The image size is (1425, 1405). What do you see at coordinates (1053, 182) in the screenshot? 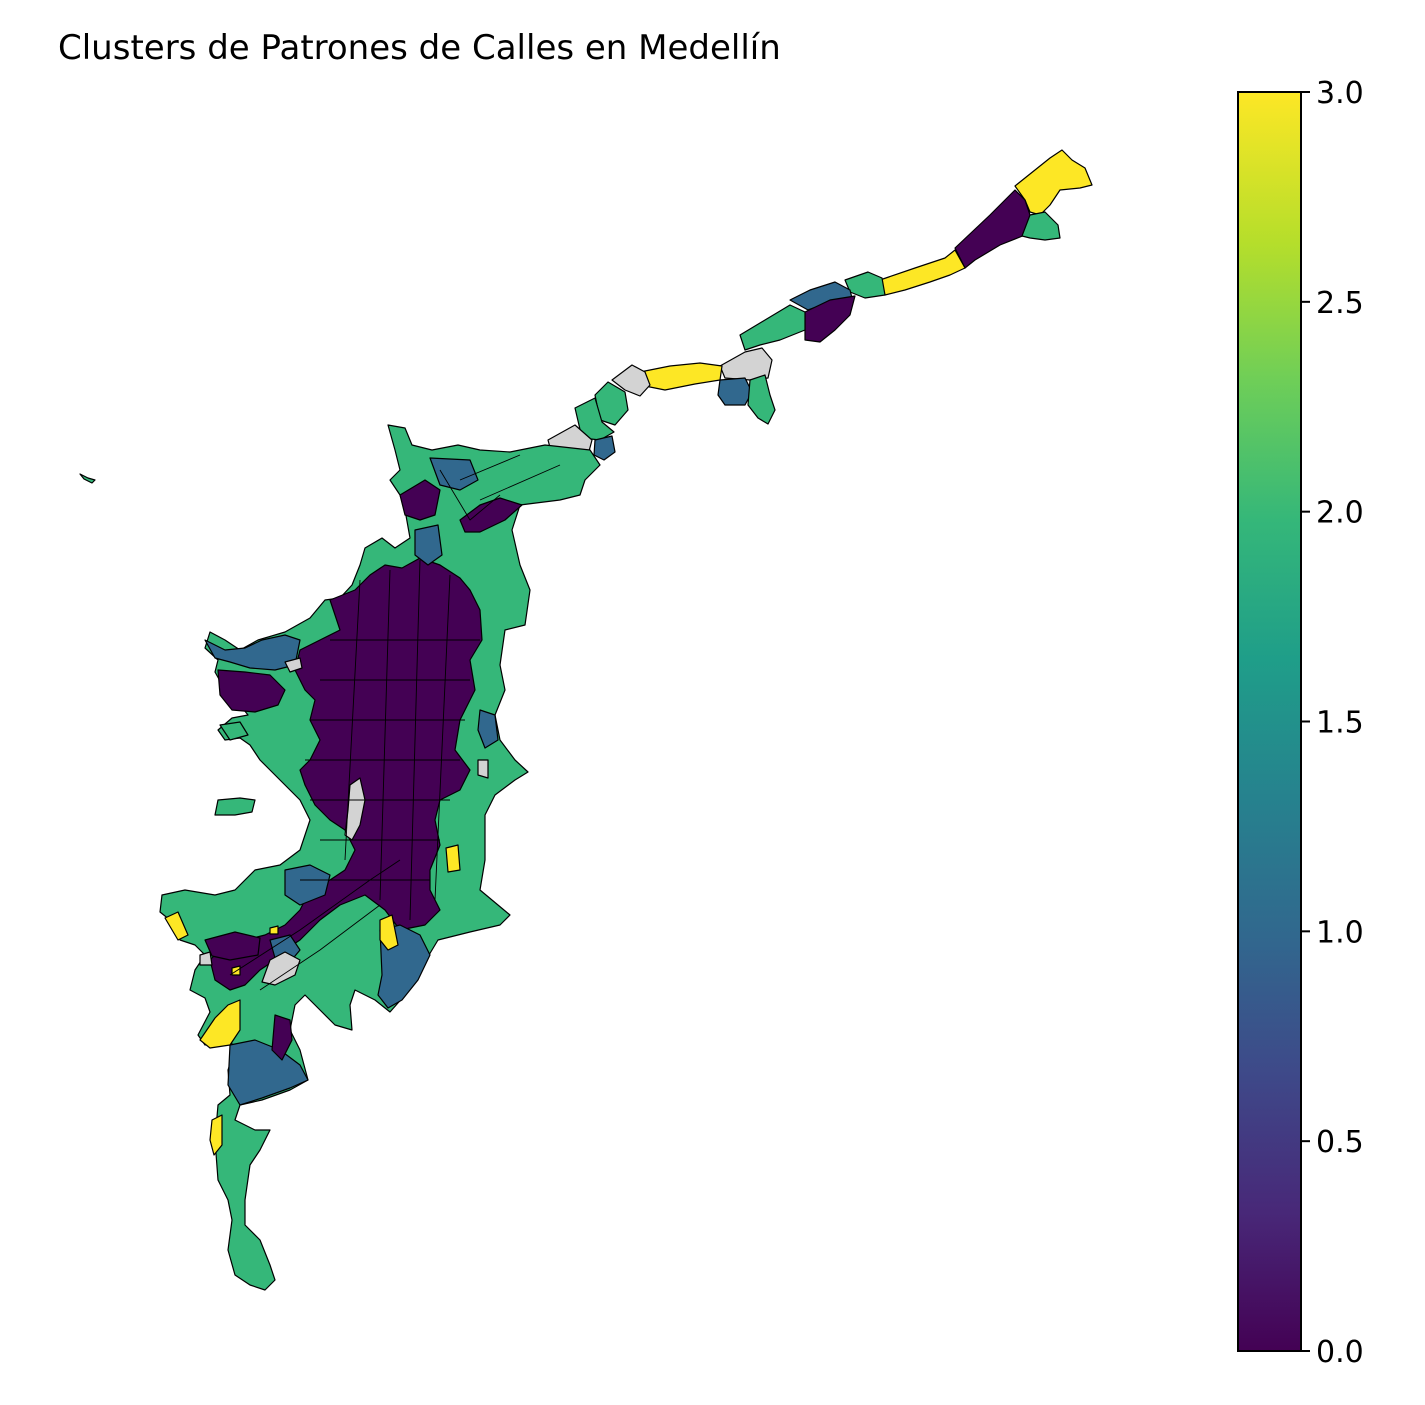
I see `district-ne-tip` at bounding box center [1053, 182].